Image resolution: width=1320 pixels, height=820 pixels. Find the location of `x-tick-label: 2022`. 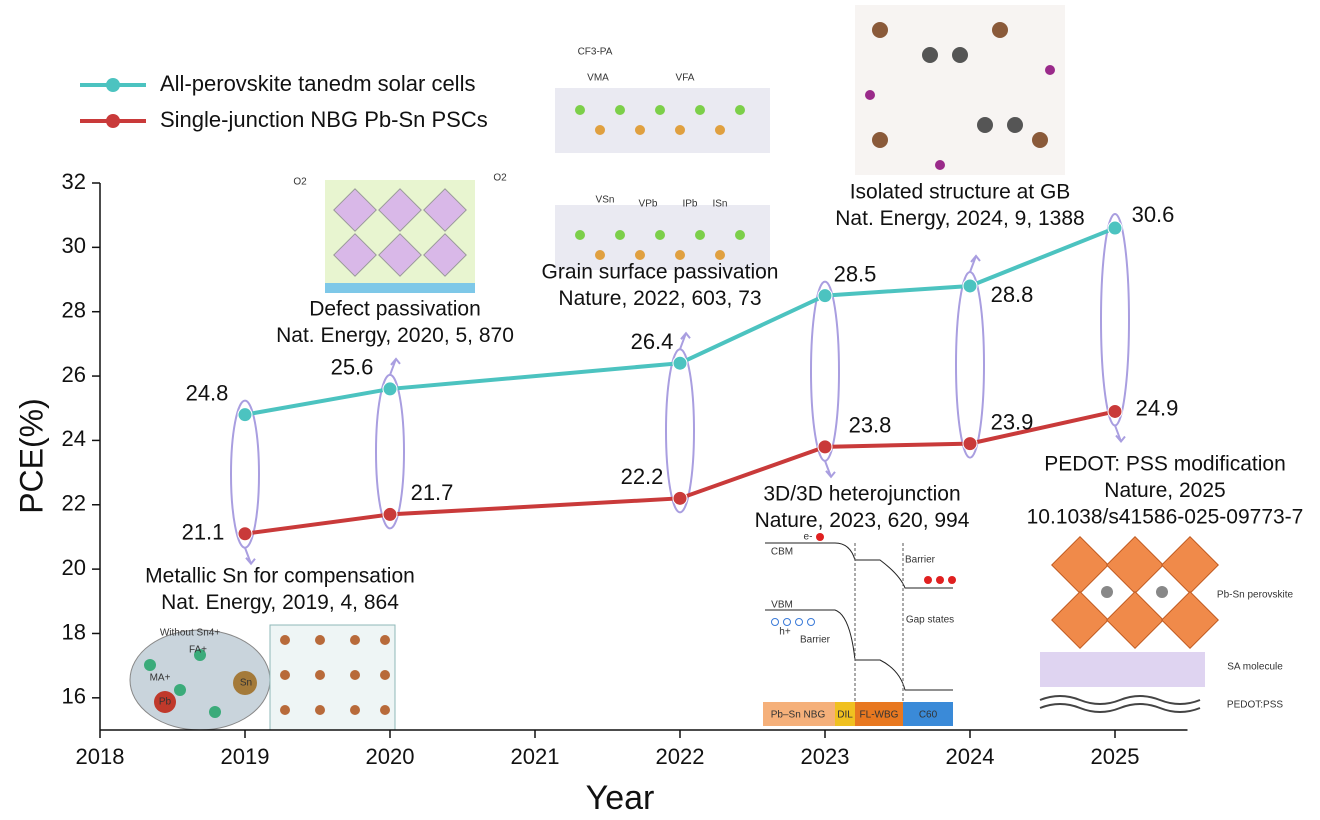

x-tick-label: 2022 is located at coordinates (680, 756).